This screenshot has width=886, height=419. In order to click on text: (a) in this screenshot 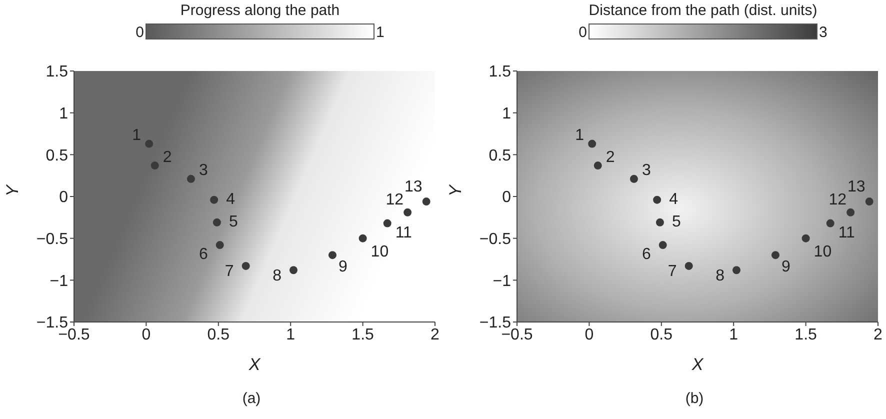, I will do `click(251, 398)`.